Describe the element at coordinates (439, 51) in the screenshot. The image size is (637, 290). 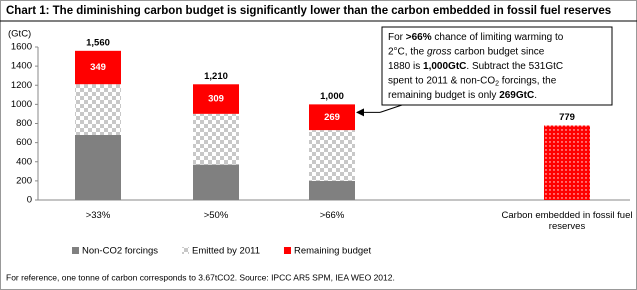
I see `annotation-text: gross` at that location.